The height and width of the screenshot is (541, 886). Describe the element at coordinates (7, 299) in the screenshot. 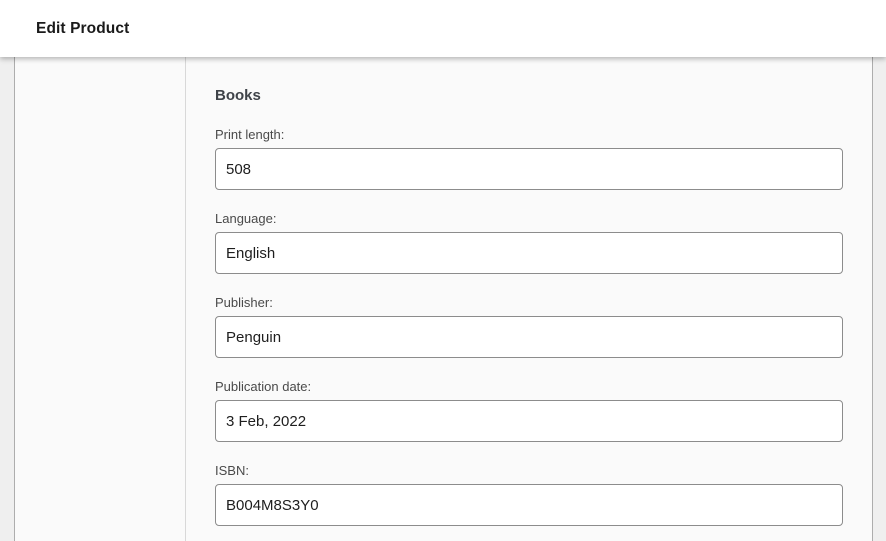

I see `left-gutter` at that location.